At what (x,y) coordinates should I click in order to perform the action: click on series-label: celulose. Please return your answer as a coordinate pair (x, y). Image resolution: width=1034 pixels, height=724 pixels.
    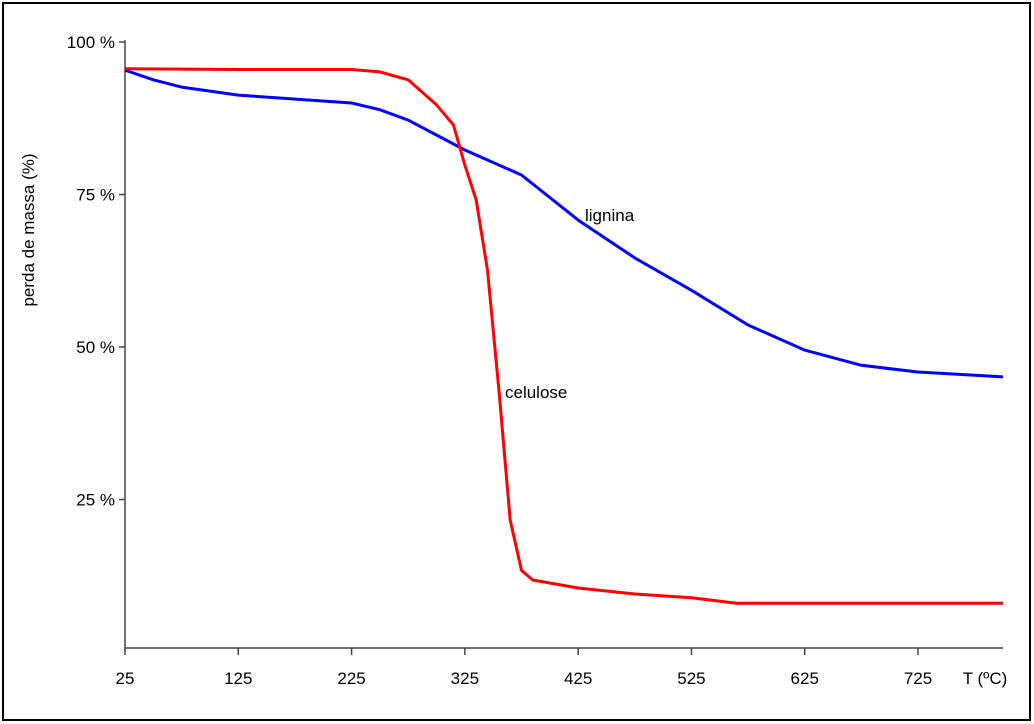
    Looking at the image, I should click on (536, 392).